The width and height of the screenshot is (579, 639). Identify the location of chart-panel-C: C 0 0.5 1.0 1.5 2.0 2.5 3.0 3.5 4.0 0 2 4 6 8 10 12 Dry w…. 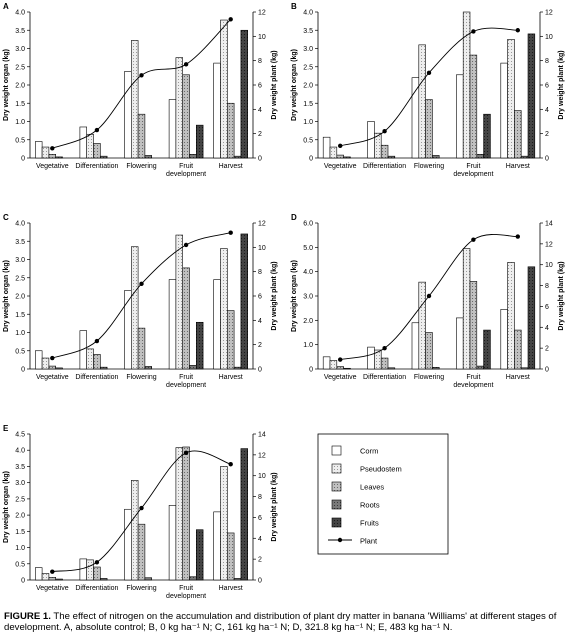
(140, 301).